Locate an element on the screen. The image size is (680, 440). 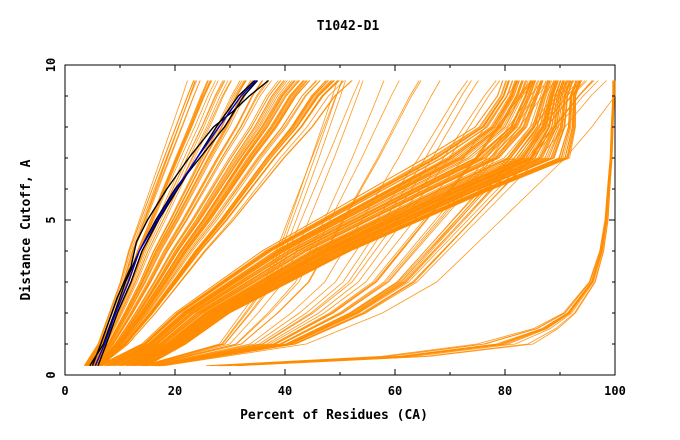
x-tick-label-40: 40 is located at coordinates (285, 391).